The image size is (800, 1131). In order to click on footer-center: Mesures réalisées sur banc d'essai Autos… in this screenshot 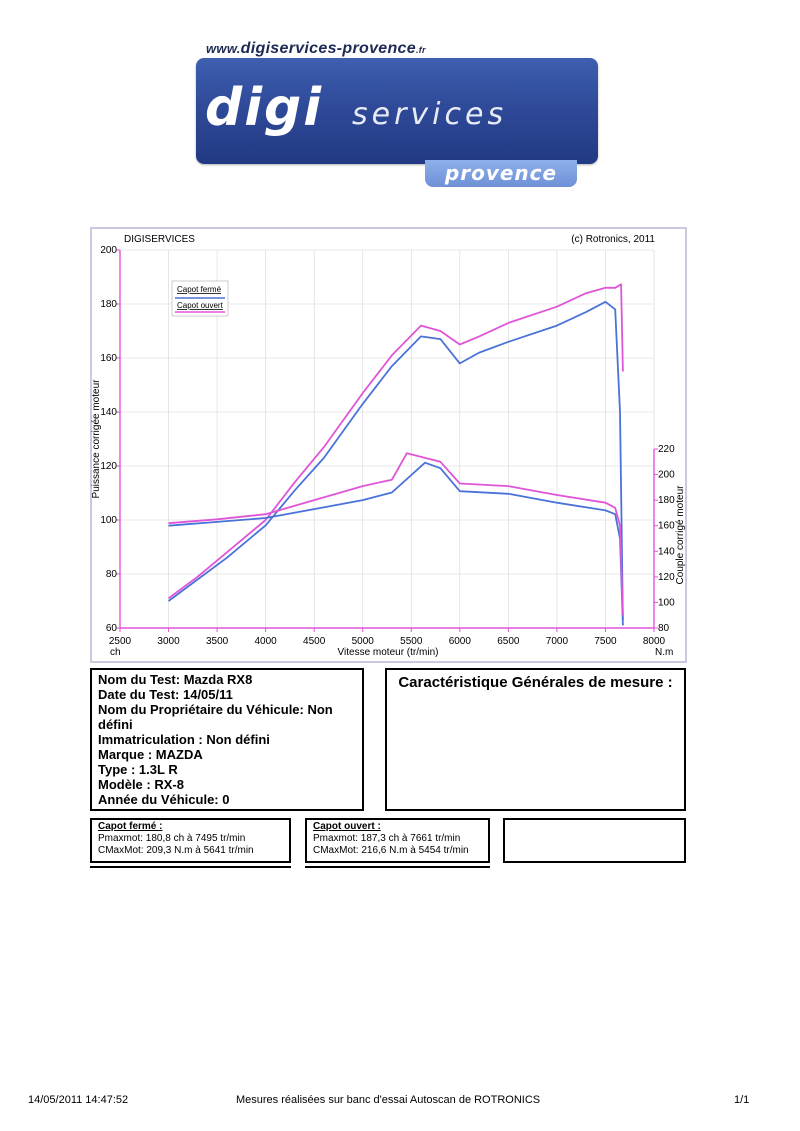, I will do `click(388, 1100)`.